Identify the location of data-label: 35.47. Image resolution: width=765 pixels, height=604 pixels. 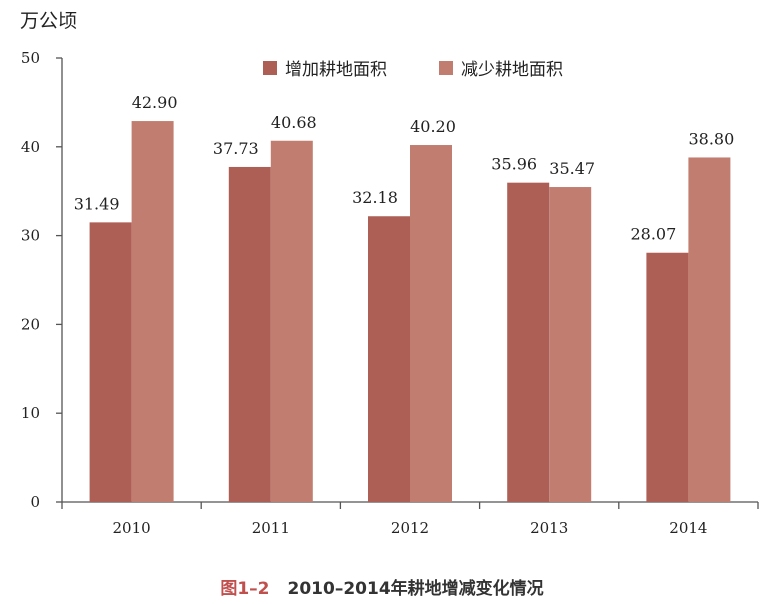
(572, 168).